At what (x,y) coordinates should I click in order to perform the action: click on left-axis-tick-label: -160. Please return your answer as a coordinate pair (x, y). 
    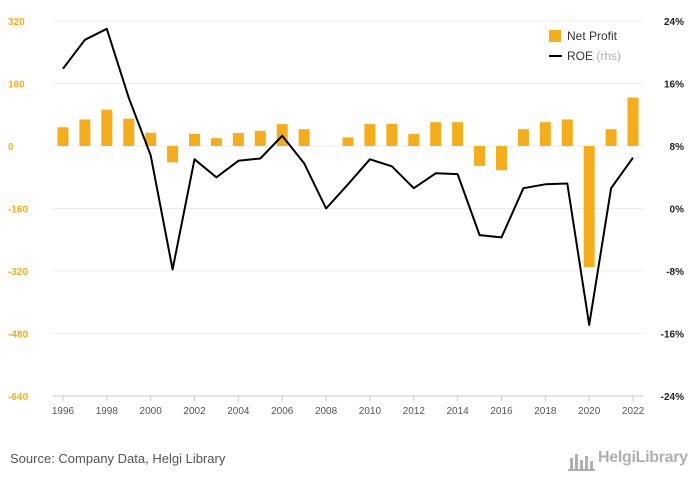
    Looking at the image, I should click on (18, 210).